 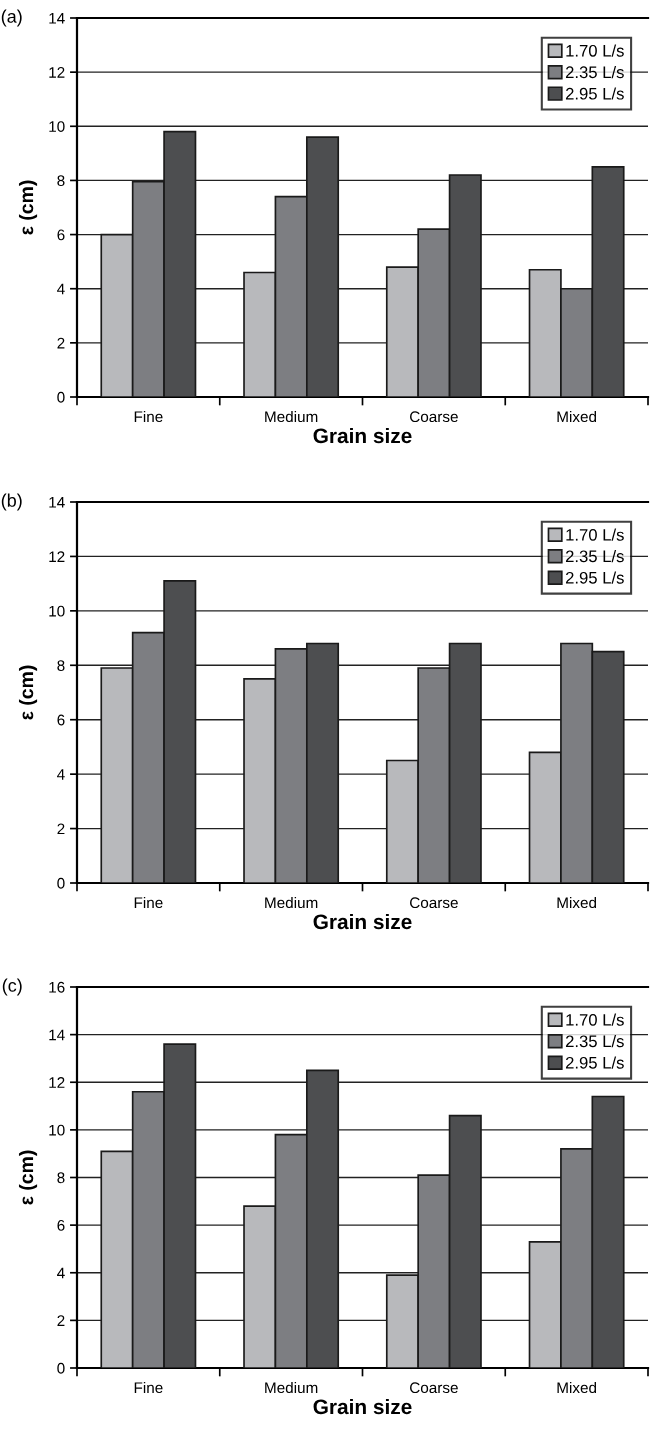 I want to click on y-tick-label: 16, so click(x=57, y=987).